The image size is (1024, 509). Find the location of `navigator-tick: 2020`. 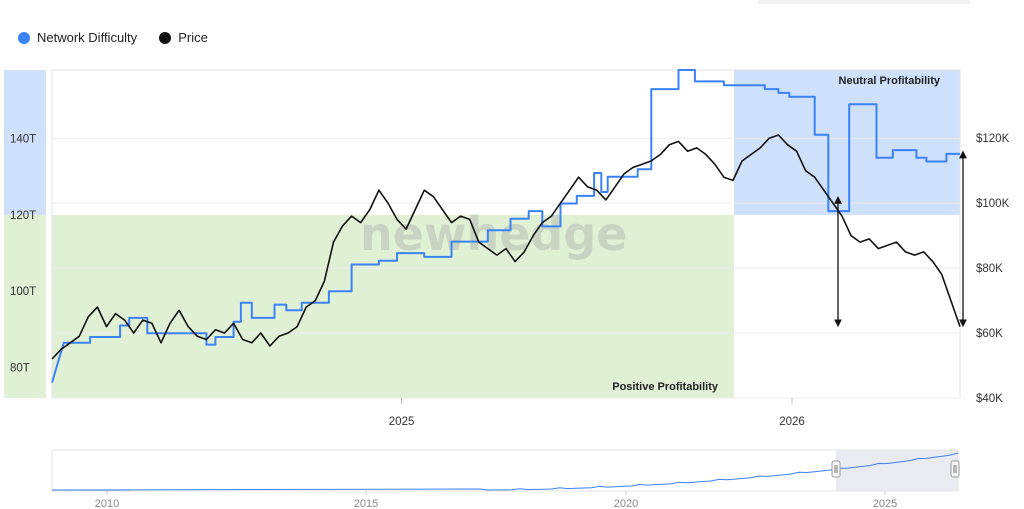

navigator-tick: 2020 is located at coordinates (626, 503).